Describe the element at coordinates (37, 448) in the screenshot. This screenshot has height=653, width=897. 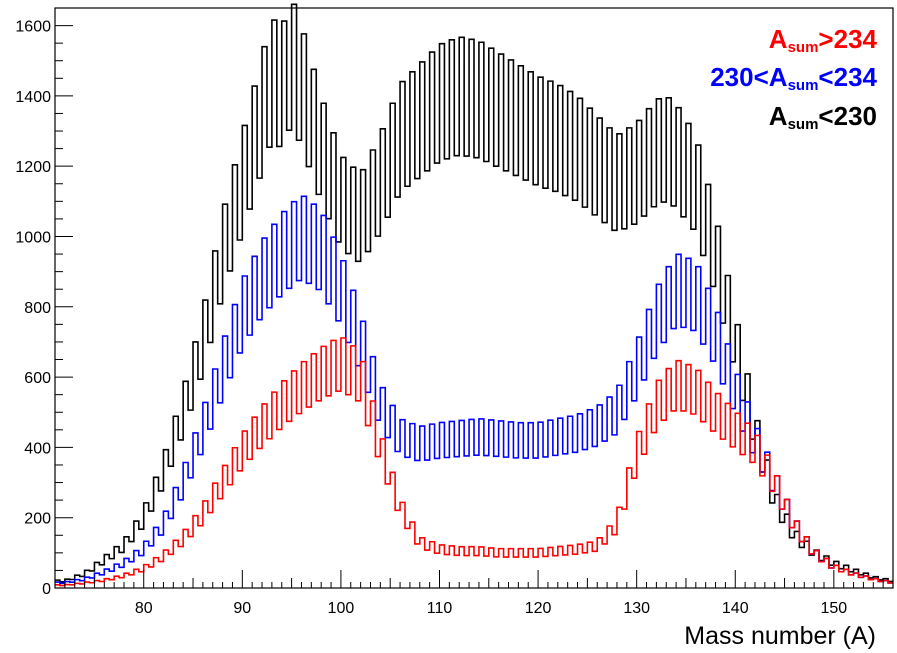
I see `y-tick-label: 400` at that location.